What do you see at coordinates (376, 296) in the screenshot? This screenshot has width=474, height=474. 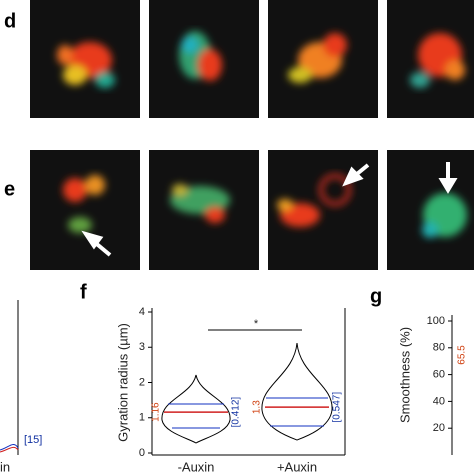 I see `panel-label: g` at bounding box center [376, 296].